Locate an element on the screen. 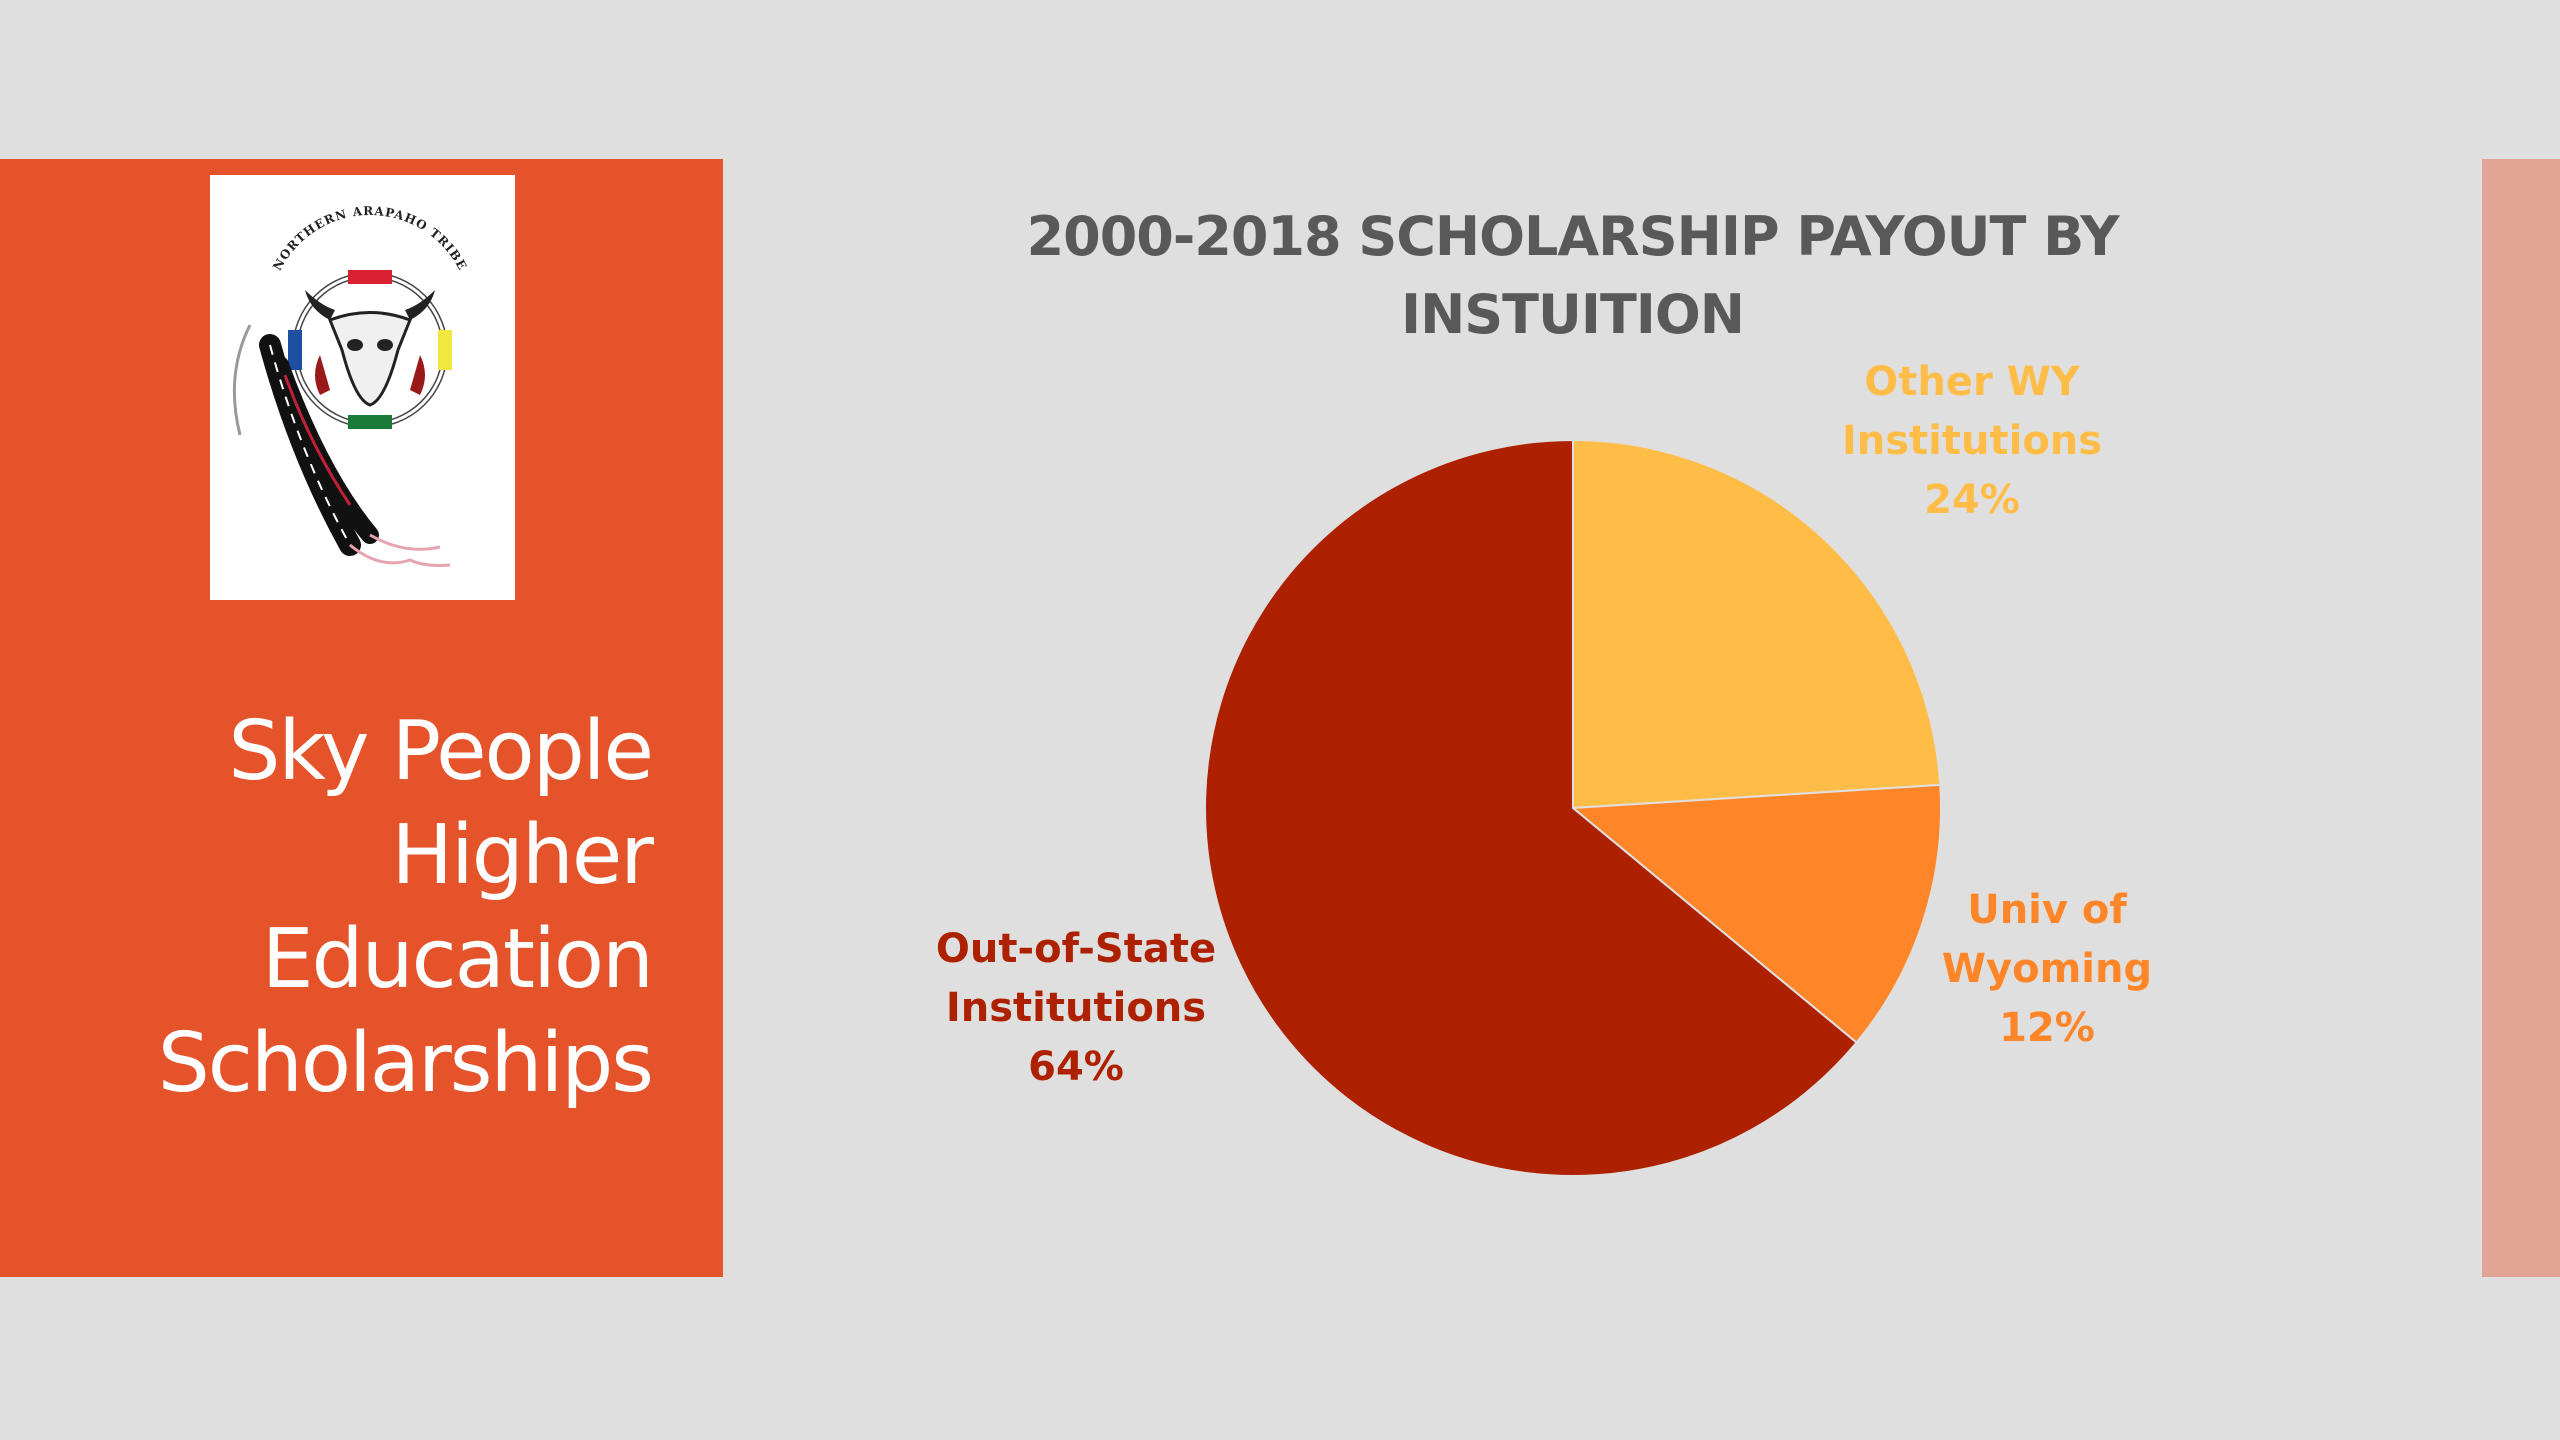 The width and height of the screenshot is (2560, 1440). slide-title-line-4: Scholarships is located at coordinates (405, 1063).